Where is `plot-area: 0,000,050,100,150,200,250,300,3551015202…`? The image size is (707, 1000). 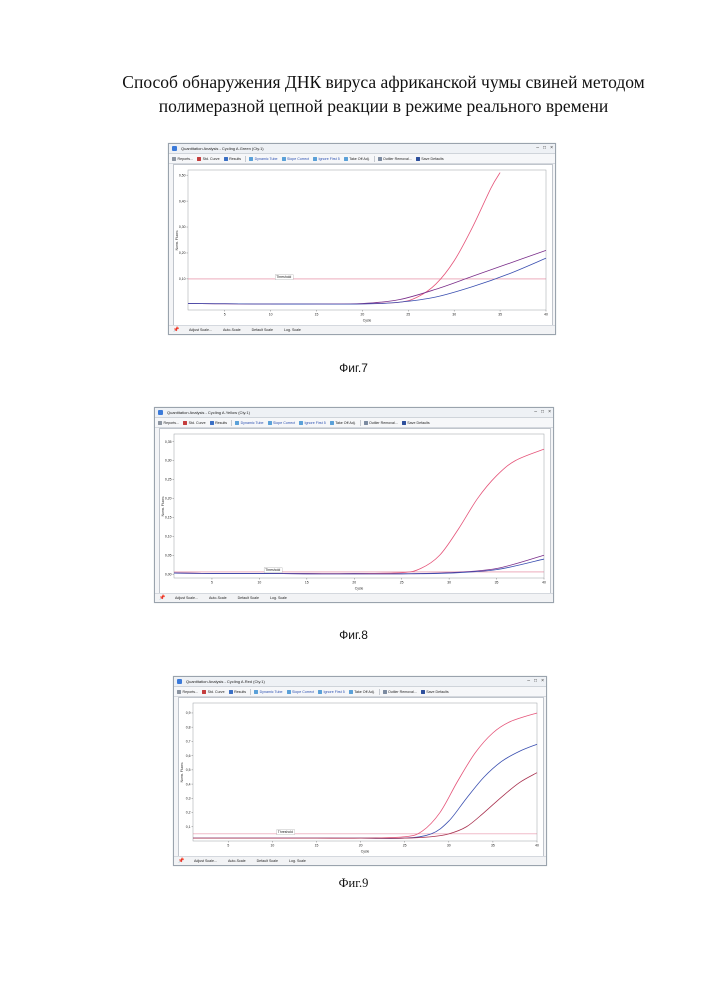
plot-area: 0,000,050,100,150,200,250,300,3551015202… is located at coordinates (355, 511).